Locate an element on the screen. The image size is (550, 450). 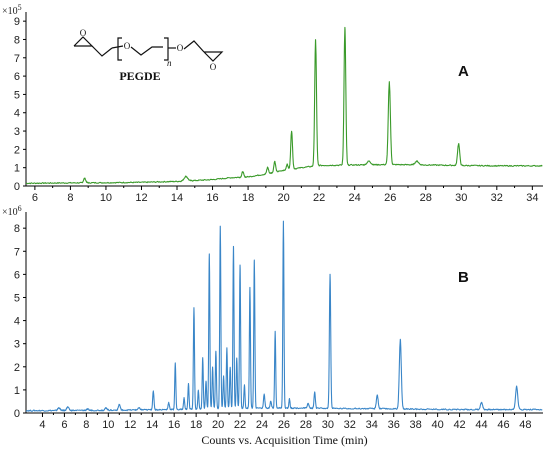
pa-y-tick-label: 8 is located at coordinates (17, 40).